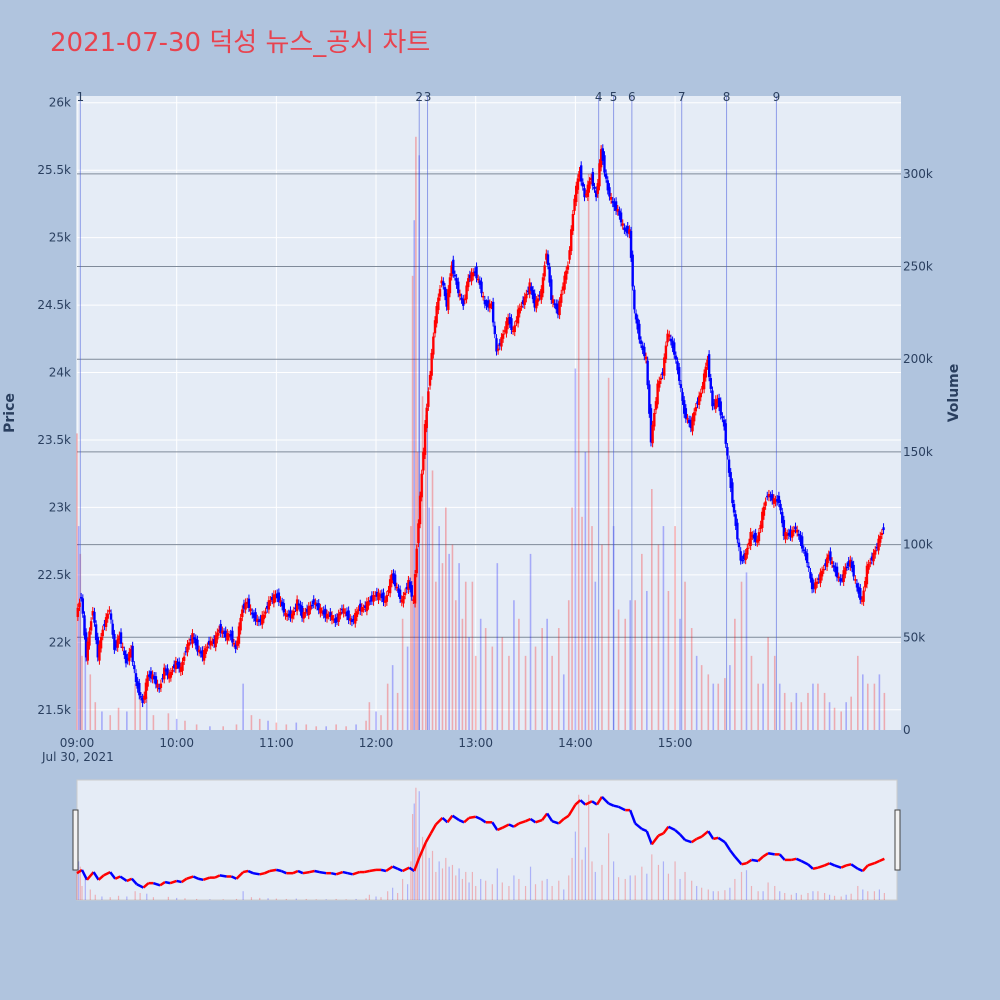  Describe the element at coordinates (60, 373) in the screenshot. I see `price-tick-label: 24k` at that location.